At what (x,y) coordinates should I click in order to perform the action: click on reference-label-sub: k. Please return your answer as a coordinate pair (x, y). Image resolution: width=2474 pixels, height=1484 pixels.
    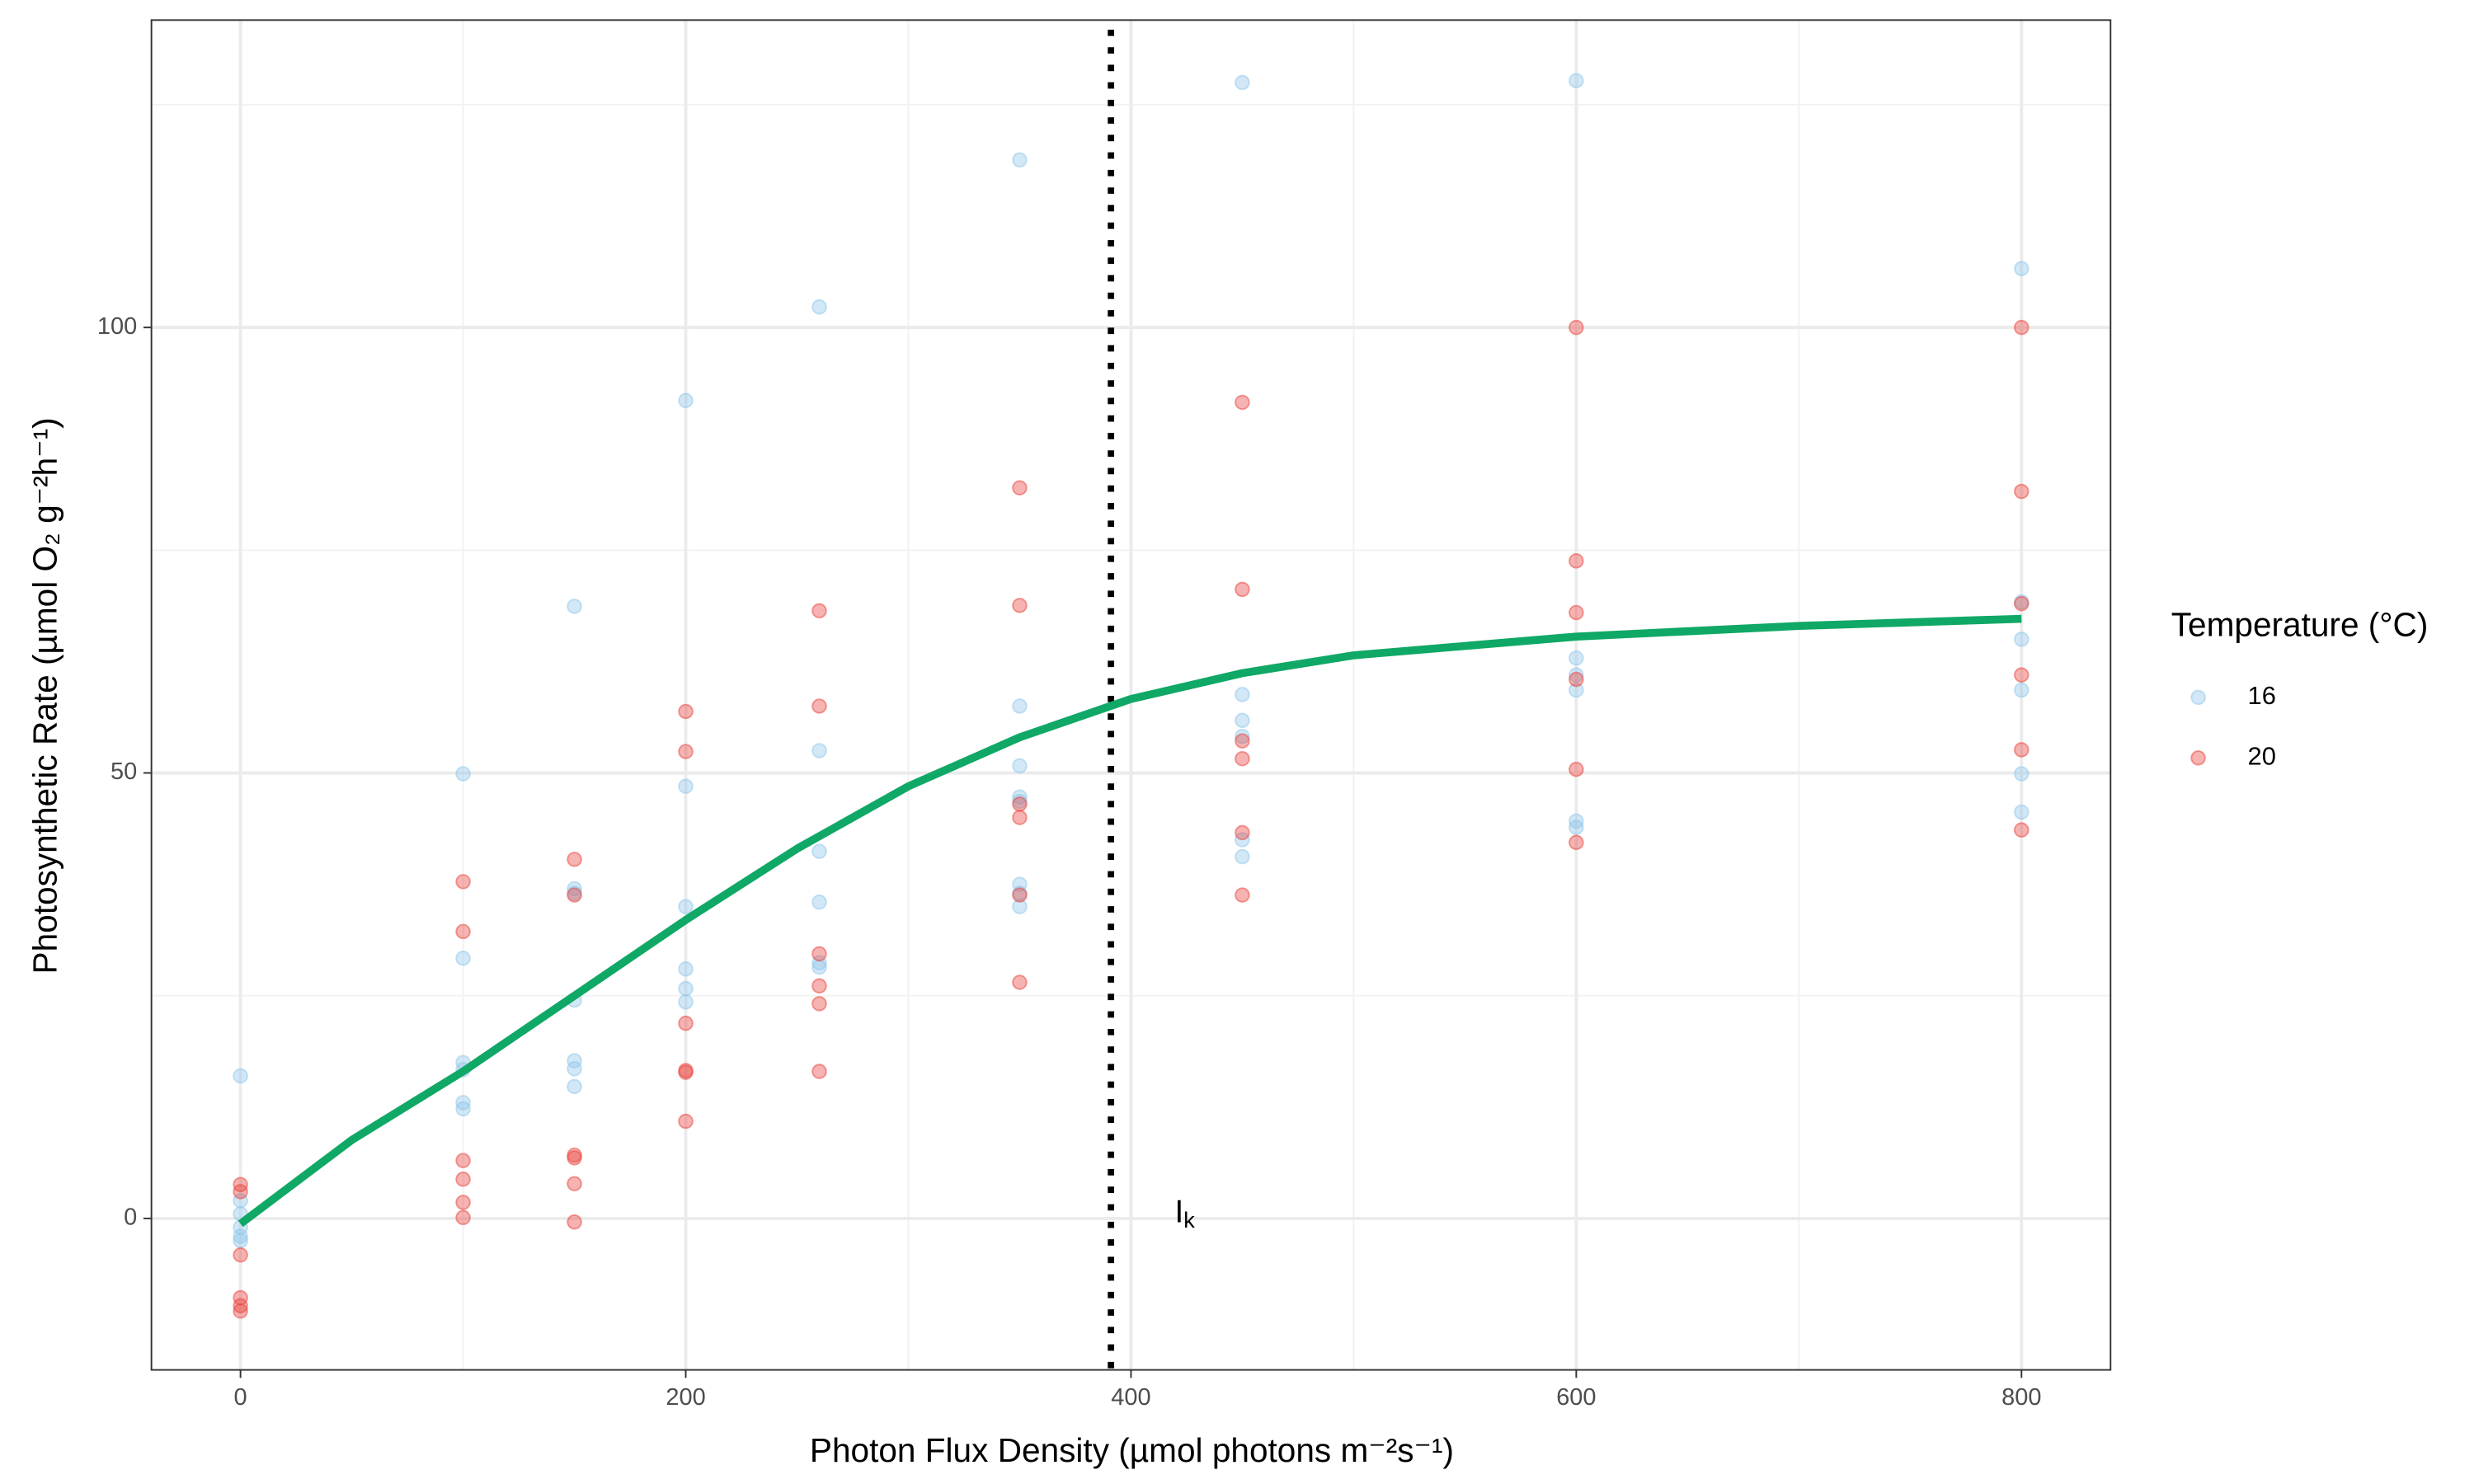
    Looking at the image, I should click on (1189, 1220).